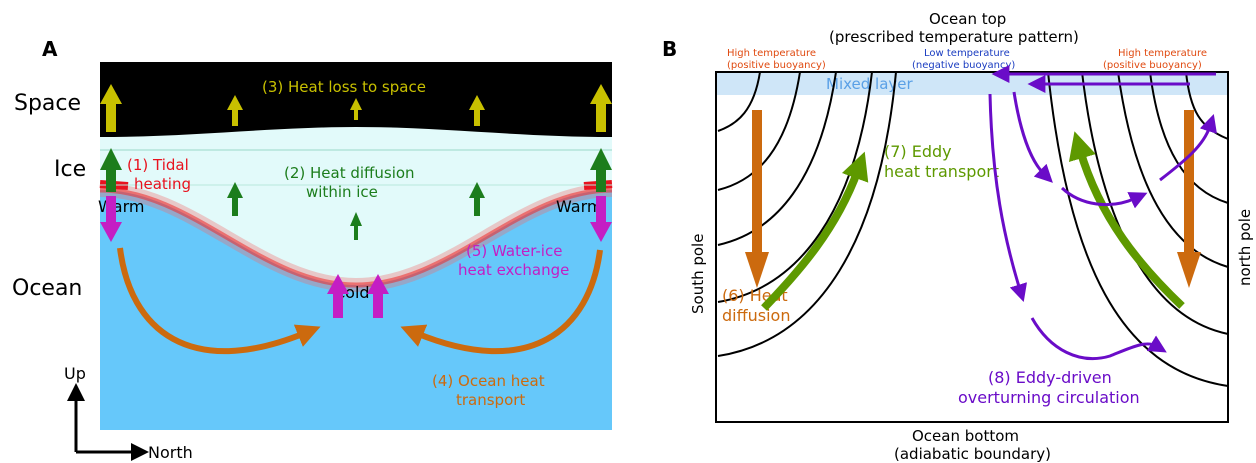 The height and width of the screenshot is (463, 1256). I want to click on overturning-arrow-deep, so click(1008, 198).